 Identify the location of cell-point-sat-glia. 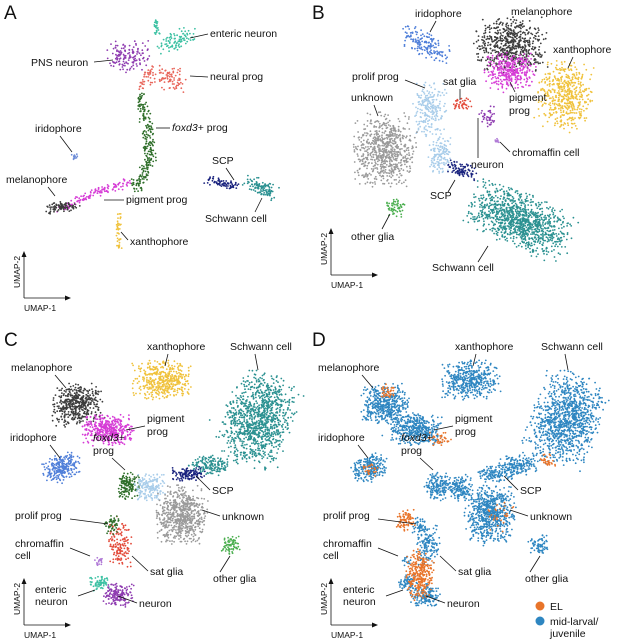
(462, 101).